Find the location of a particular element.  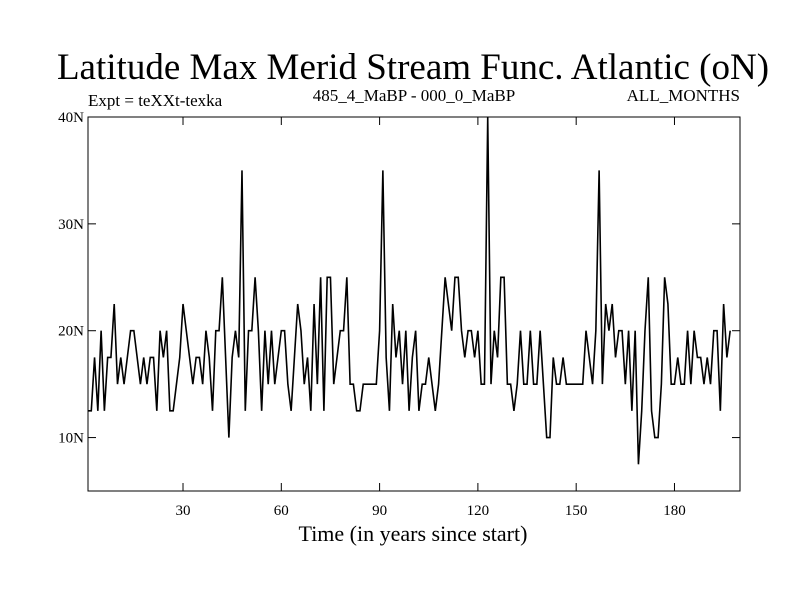

x-tick-label: 150 is located at coordinates (576, 511).